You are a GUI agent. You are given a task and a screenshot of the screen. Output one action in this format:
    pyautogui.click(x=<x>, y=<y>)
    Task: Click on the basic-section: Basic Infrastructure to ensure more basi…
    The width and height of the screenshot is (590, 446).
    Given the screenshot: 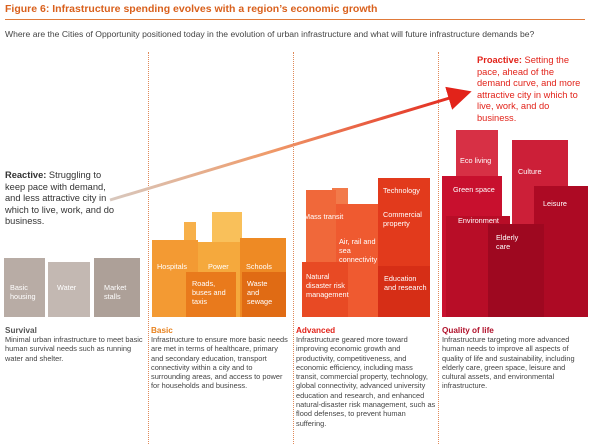 What is the action you would take?
    pyautogui.click(x=221, y=358)
    